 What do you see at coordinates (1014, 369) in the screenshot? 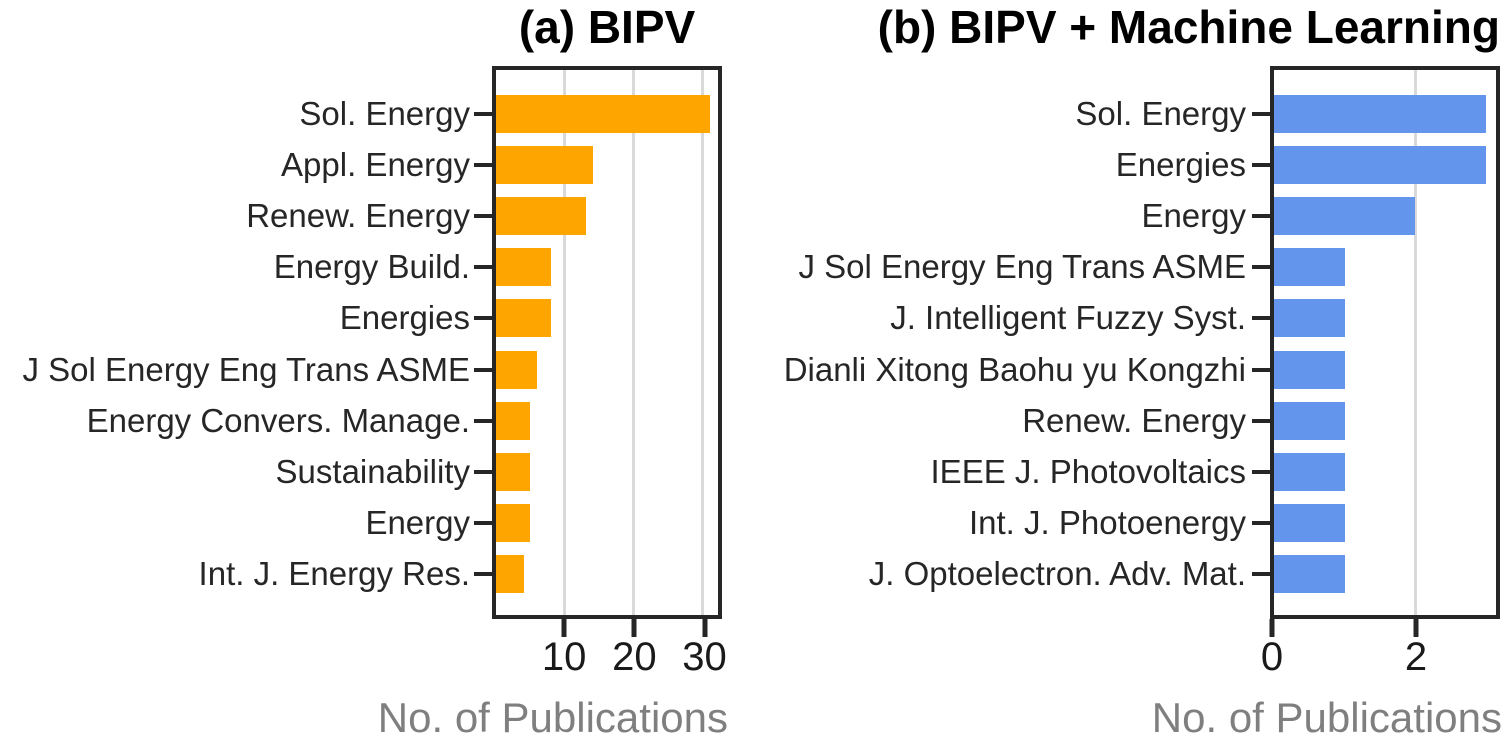
I see `y-tick-label: Dianli Xitong Baohu yu Kongzhi` at bounding box center [1014, 369].